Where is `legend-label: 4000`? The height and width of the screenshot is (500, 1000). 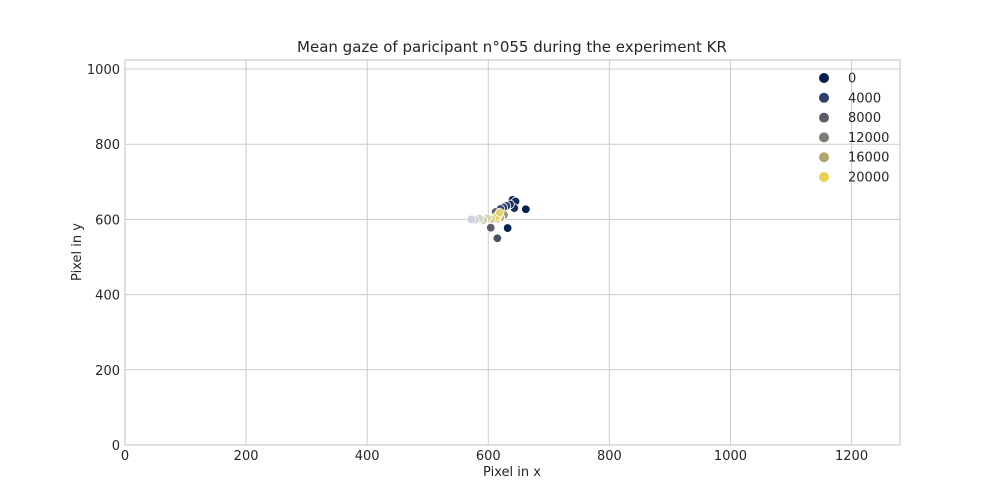 legend-label: 4000 is located at coordinates (864, 98).